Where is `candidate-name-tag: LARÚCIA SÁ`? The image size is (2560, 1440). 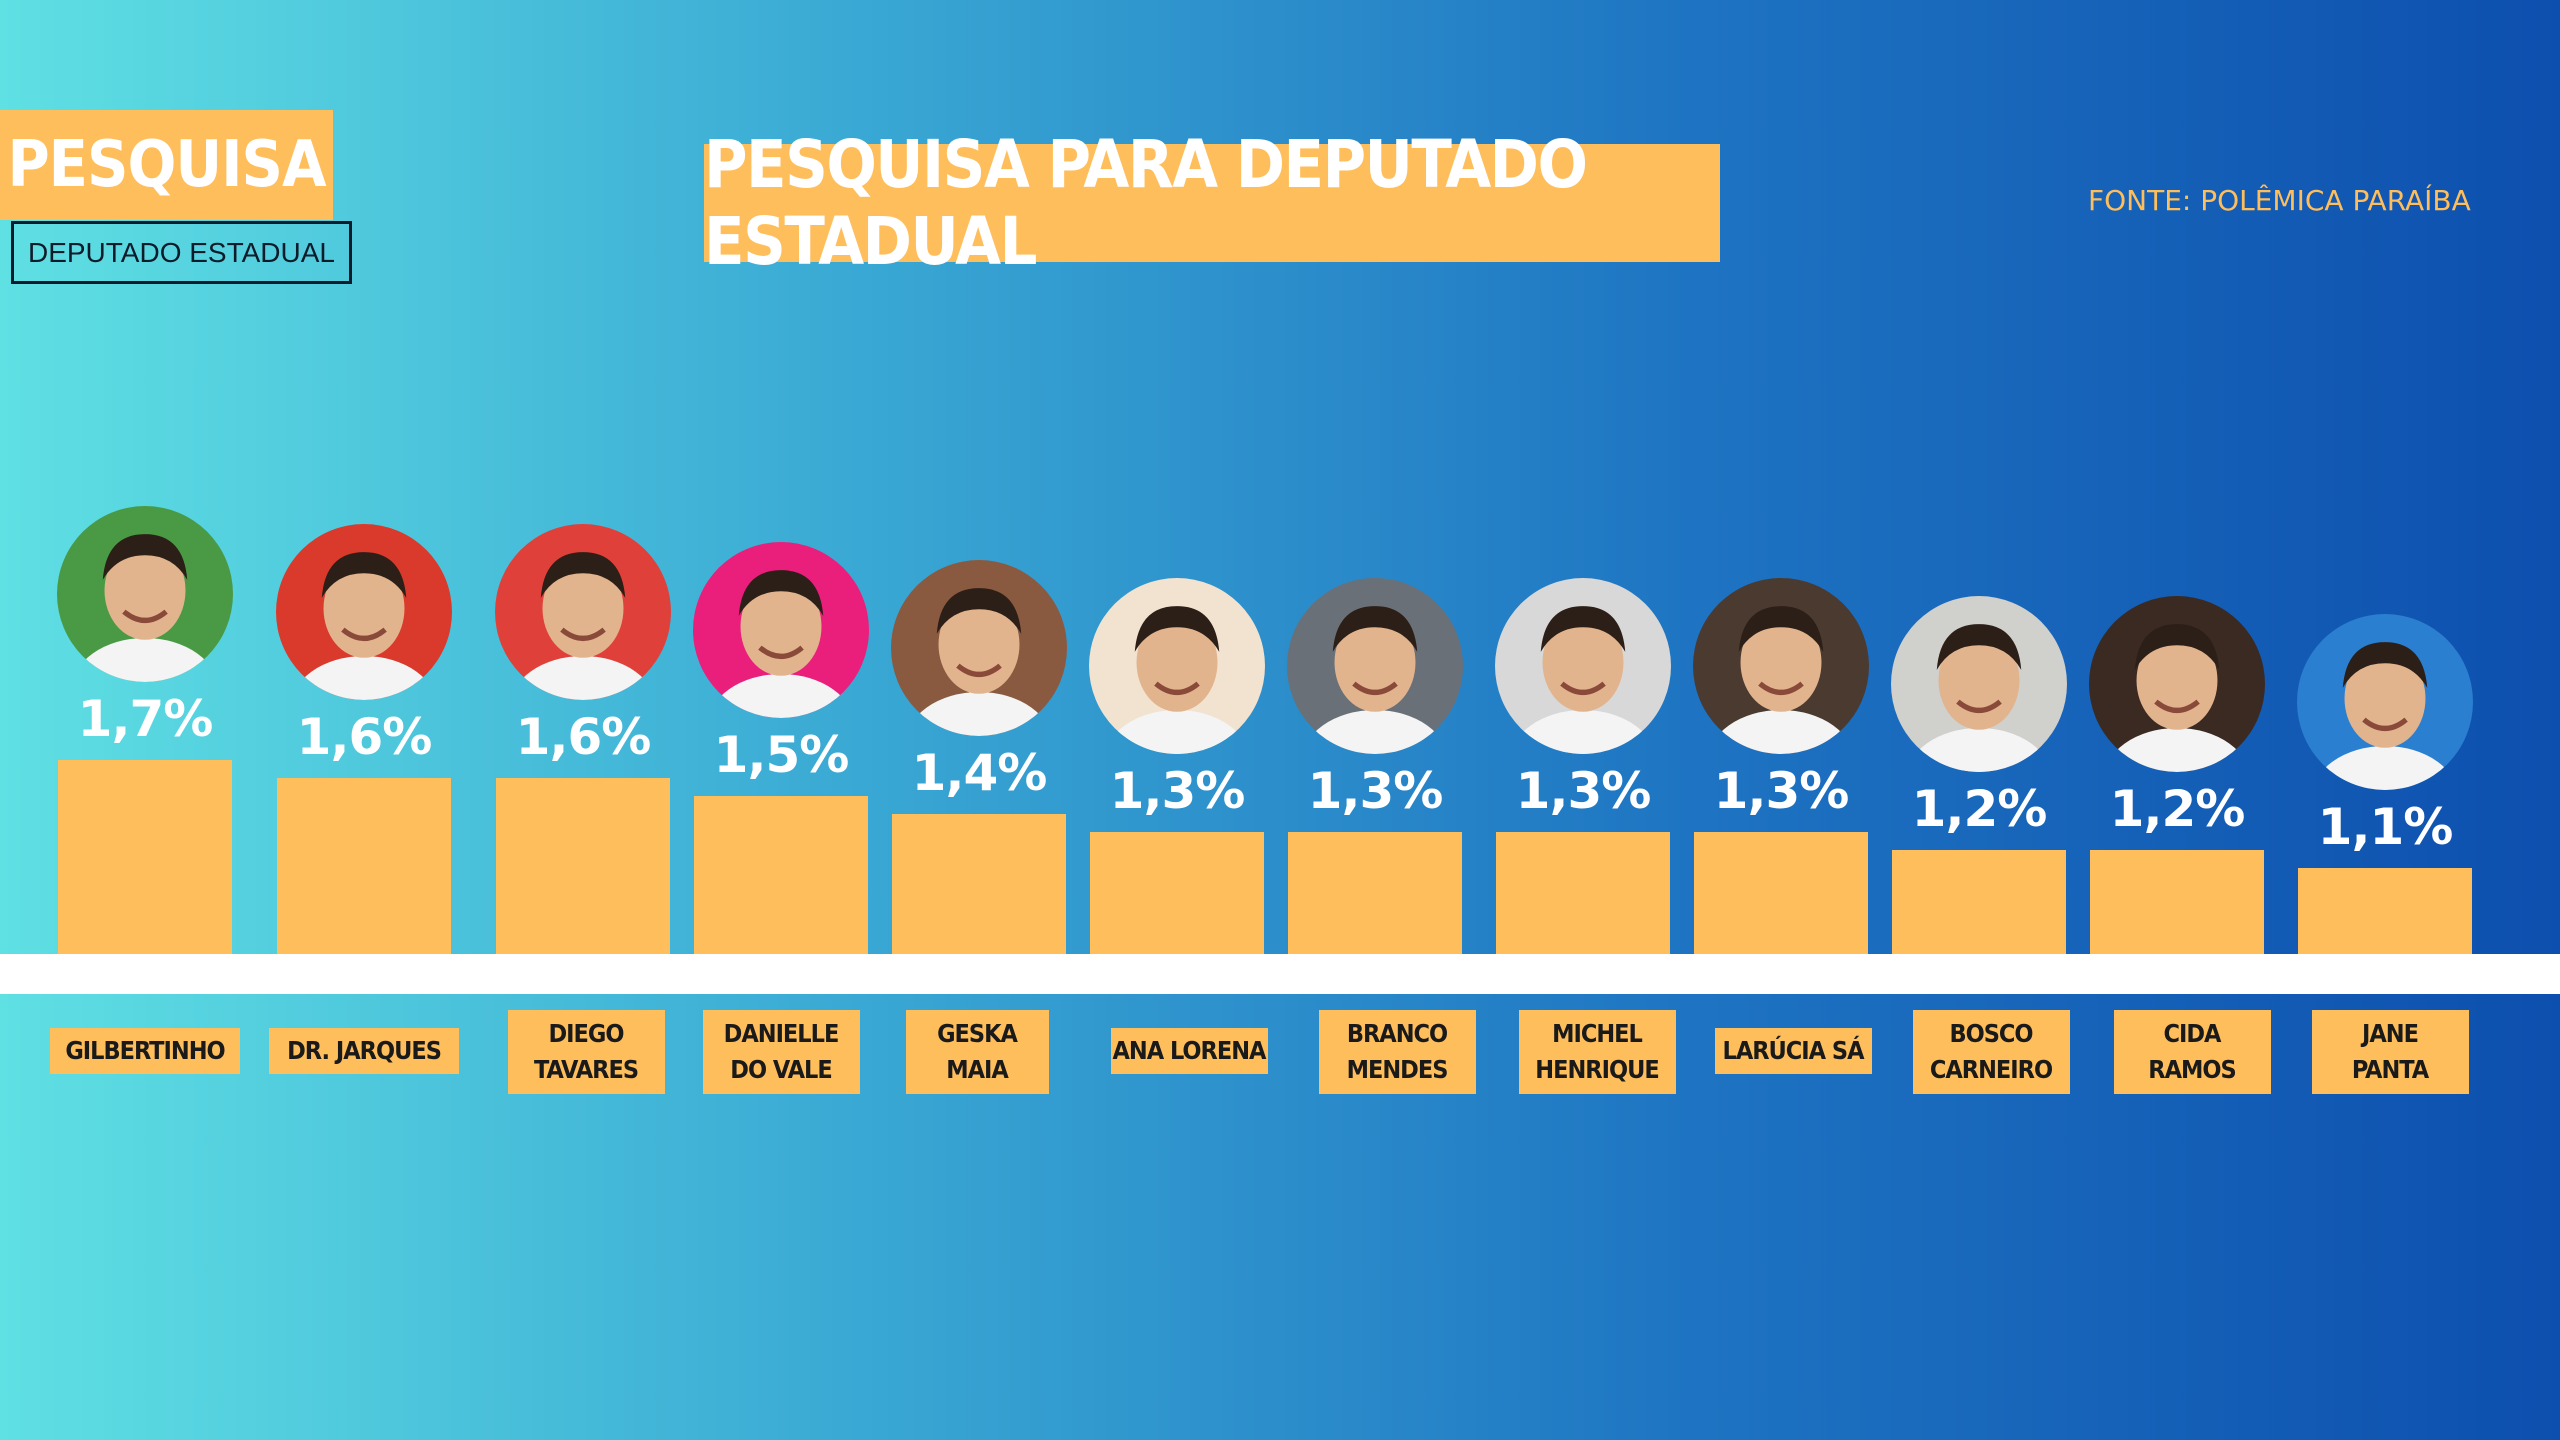 candidate-name-tag: LARÚCIA SÁ is located at coordinates (1793, 1051).